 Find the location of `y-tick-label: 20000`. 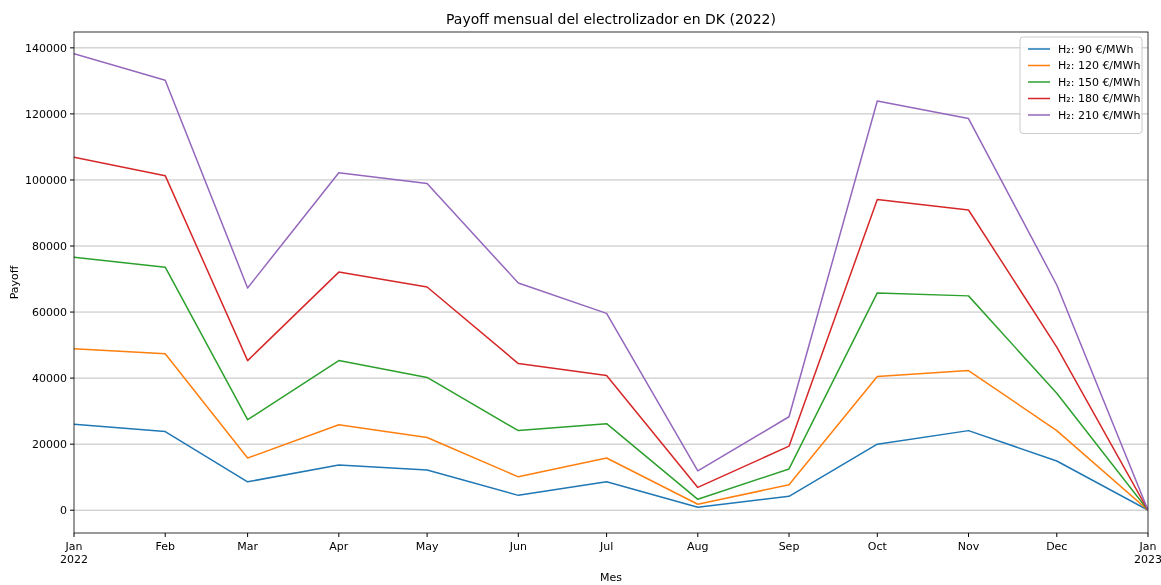

y-tick-label: 20000 is located at coordinates (49, 445).